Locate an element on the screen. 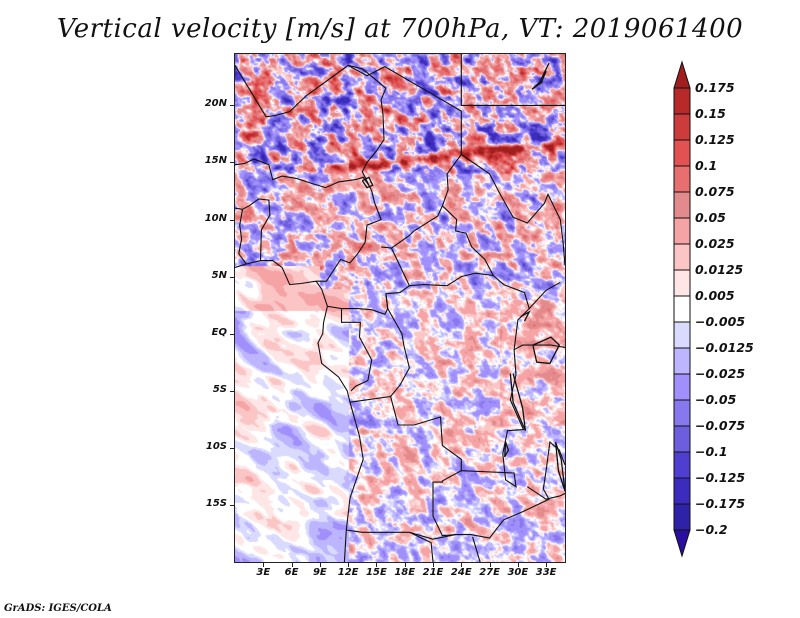 Image resolution: width=800 pixels, height=618 pixels. colorbar-label: 0.175 is located at coordinates (715, 87).